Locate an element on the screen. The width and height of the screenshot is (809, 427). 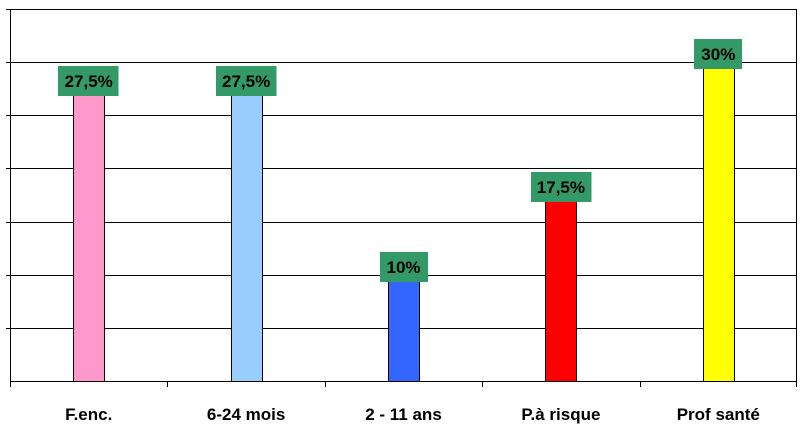
category-label: 2 - 11 ans is located at coordinates (403, 414).